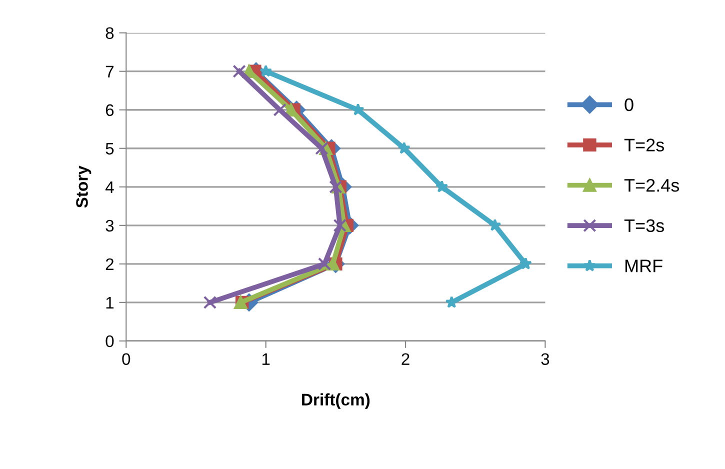 Image resolution: width=725 pixels, height=469 pixels. What do you see at coordinates (644, 145) in the screenshot?
I see `legend-label: T=2s` at bounding box center [644, 145].